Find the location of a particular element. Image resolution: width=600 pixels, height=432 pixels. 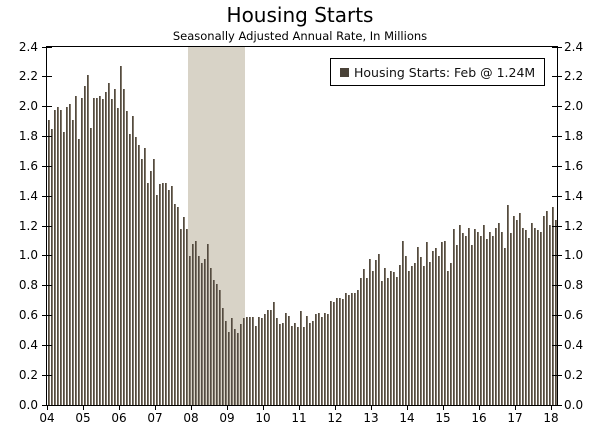

y-axis-label-right: 1.8 is located at coordinates (574, 136).